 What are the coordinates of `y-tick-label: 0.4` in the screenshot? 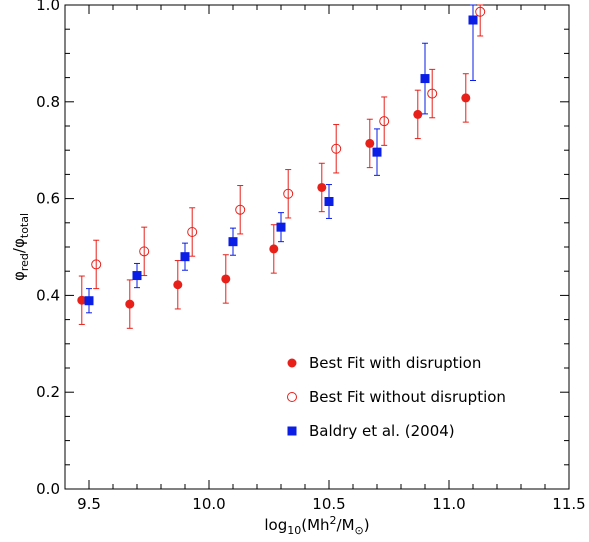 It's located at (48, 295).